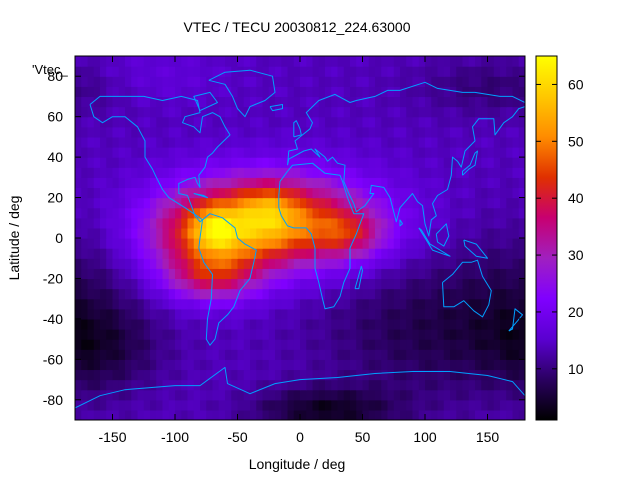  What do you see at coordinates (50, 69) in the screenshot?
I see `legend-label: 'Vtec_` at bounding box center [50, 69].